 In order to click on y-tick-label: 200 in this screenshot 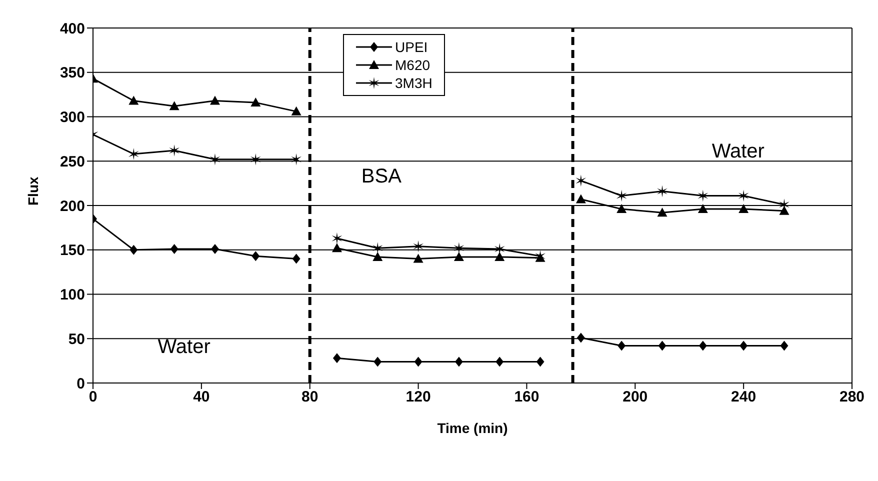, I will do `click(72, 206)`.